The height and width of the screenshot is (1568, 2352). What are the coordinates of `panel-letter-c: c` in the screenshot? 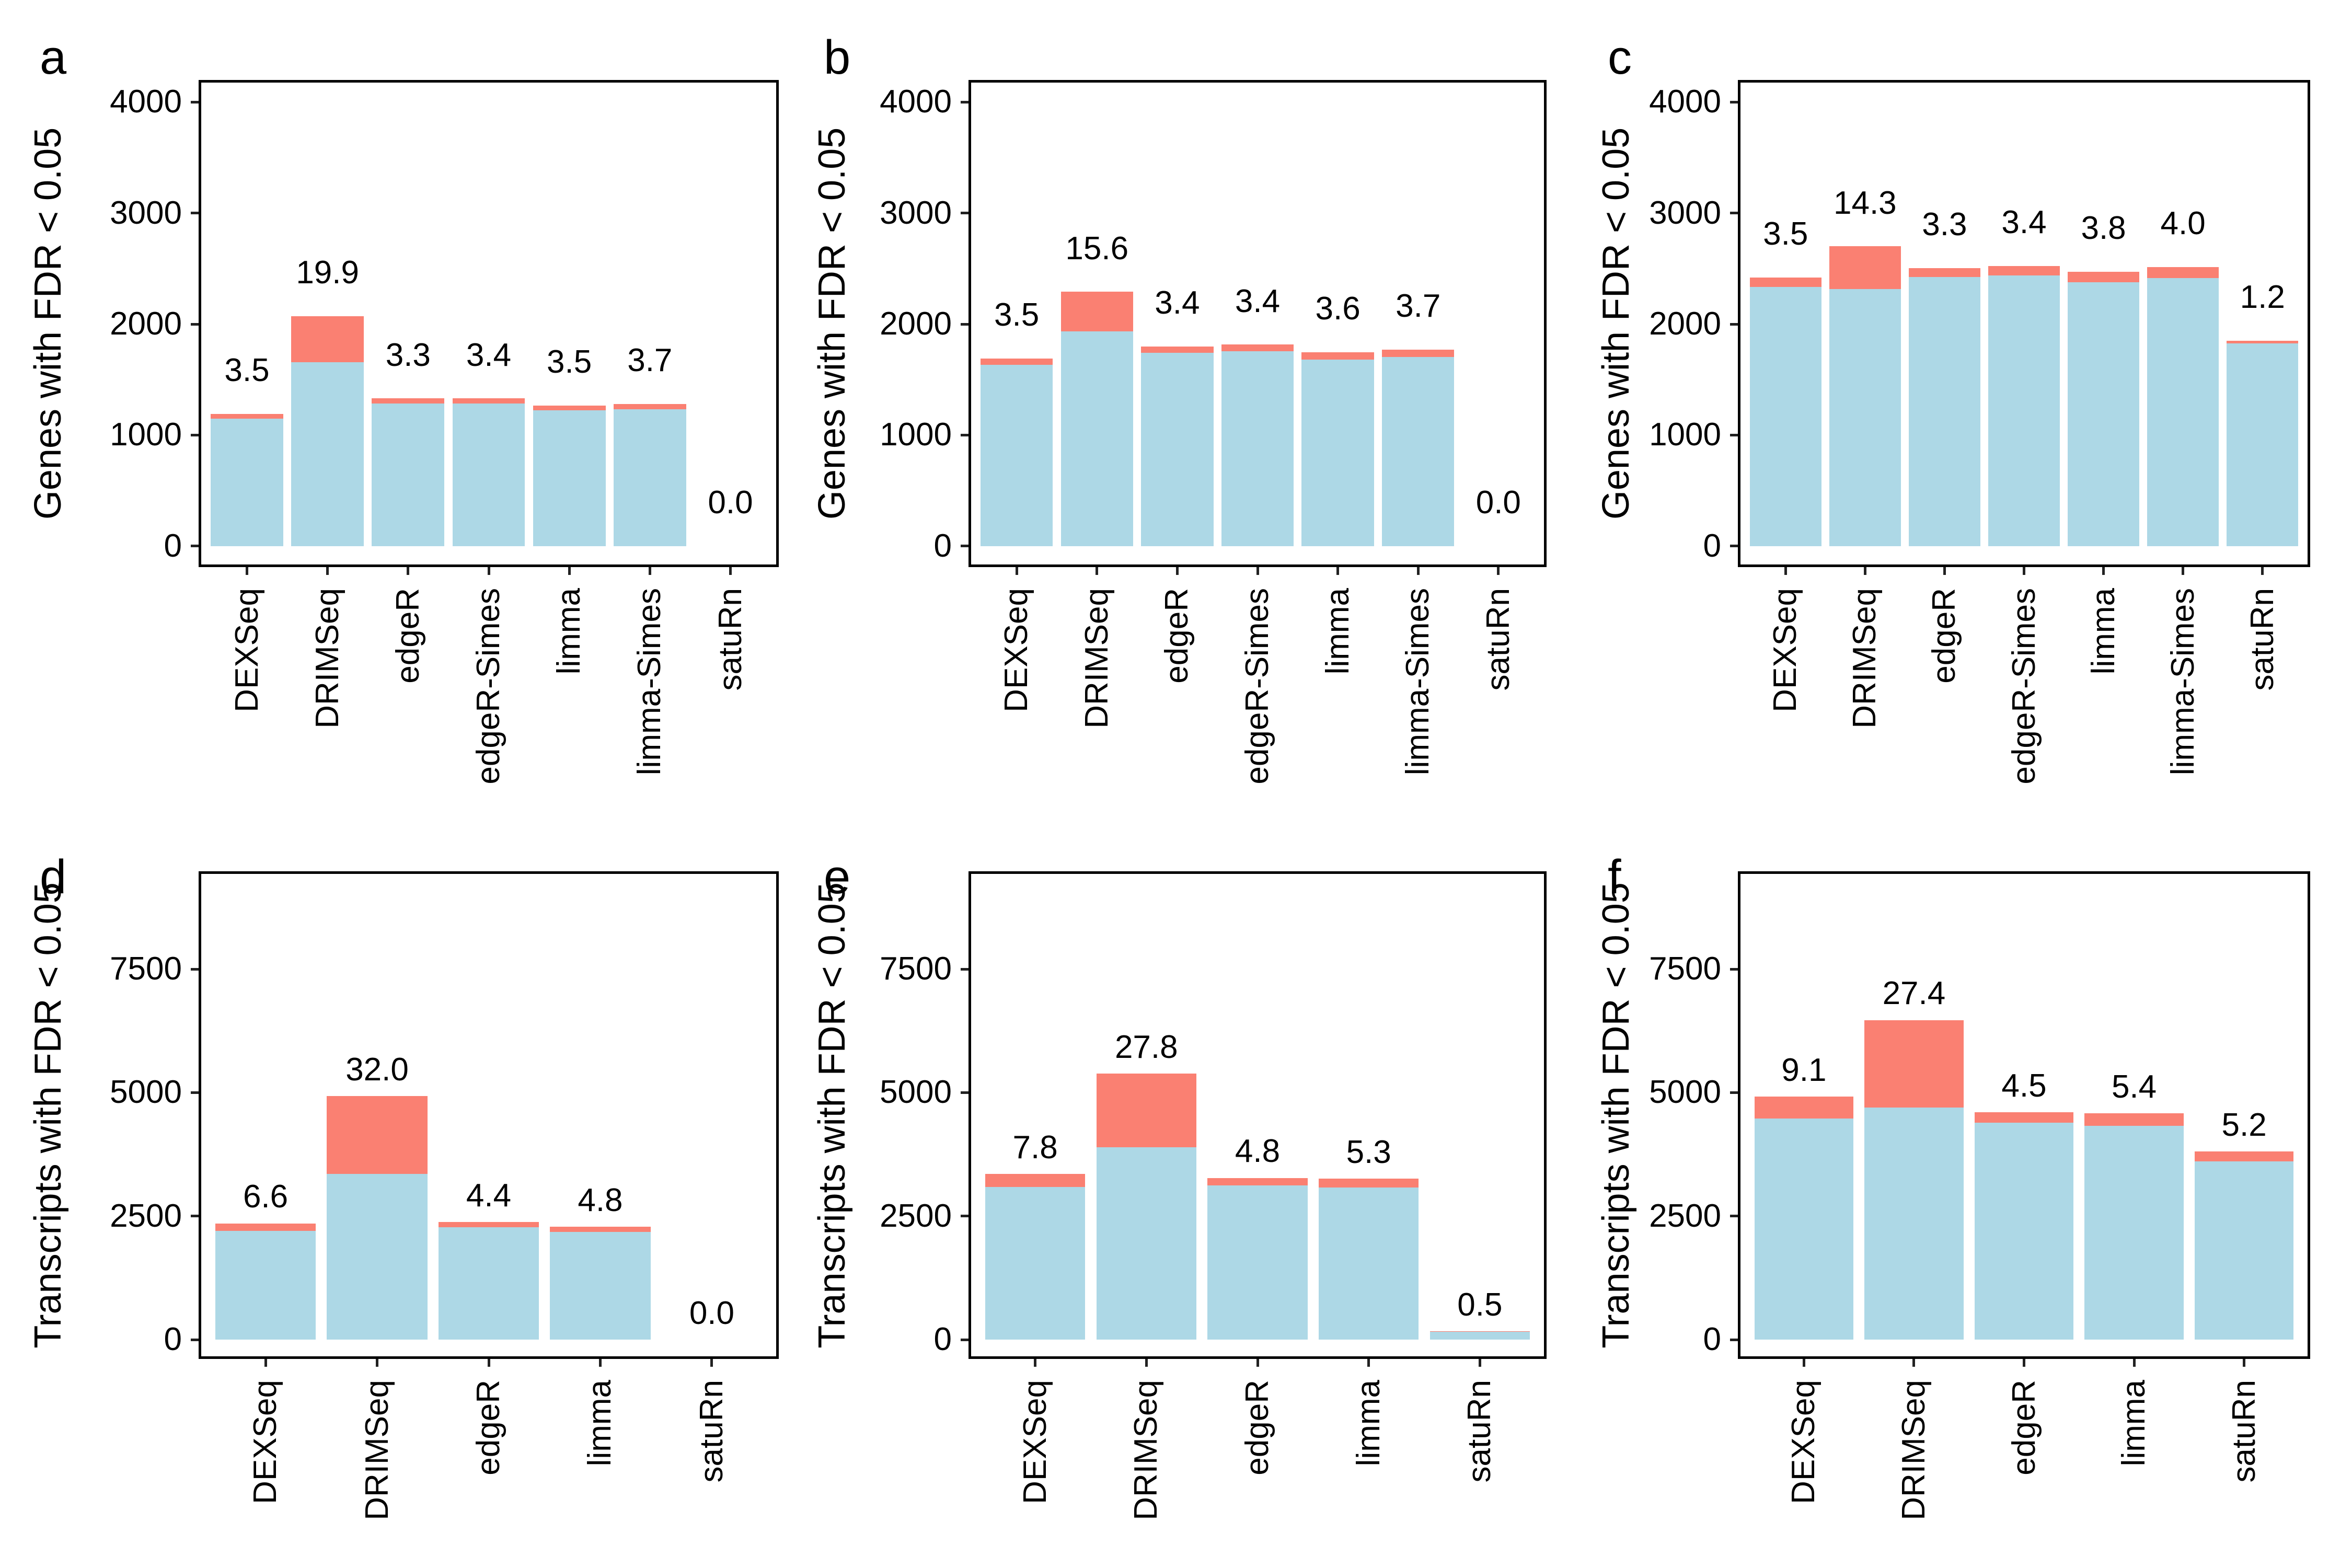 It's located at (1620, 57).